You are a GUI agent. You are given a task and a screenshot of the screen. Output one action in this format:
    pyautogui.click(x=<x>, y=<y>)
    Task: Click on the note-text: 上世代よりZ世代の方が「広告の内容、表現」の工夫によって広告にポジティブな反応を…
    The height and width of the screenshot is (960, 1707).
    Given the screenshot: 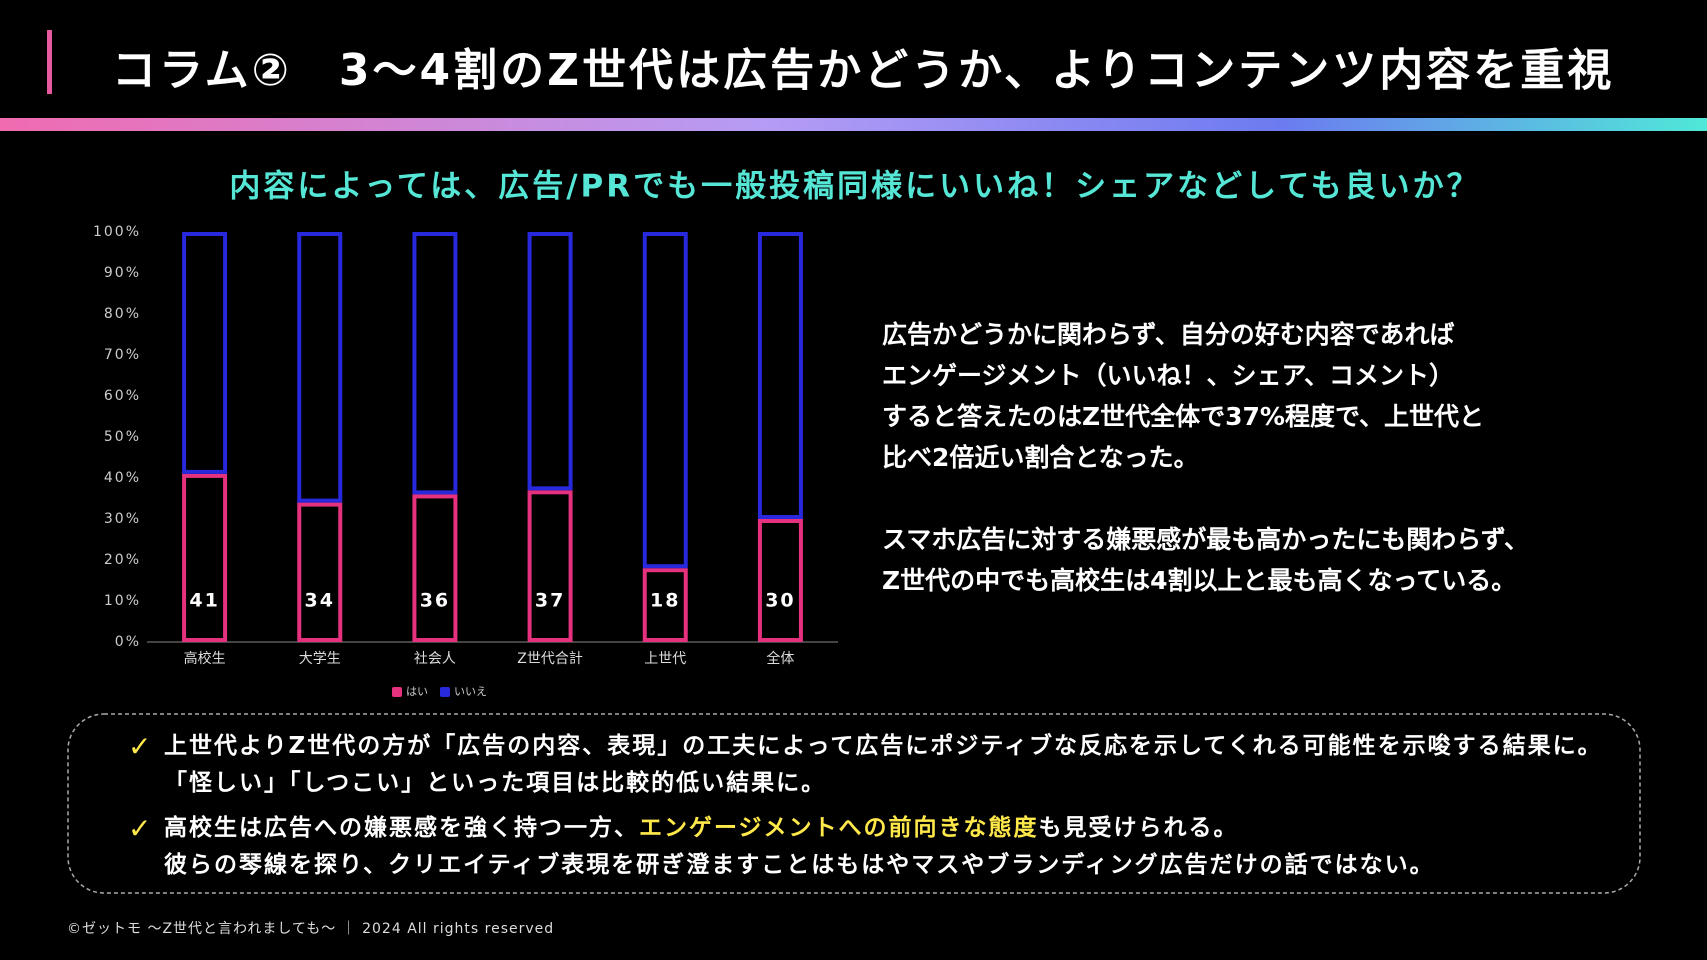 What is the action you would take?
    pyautogui.click(x=883, y=746)
    